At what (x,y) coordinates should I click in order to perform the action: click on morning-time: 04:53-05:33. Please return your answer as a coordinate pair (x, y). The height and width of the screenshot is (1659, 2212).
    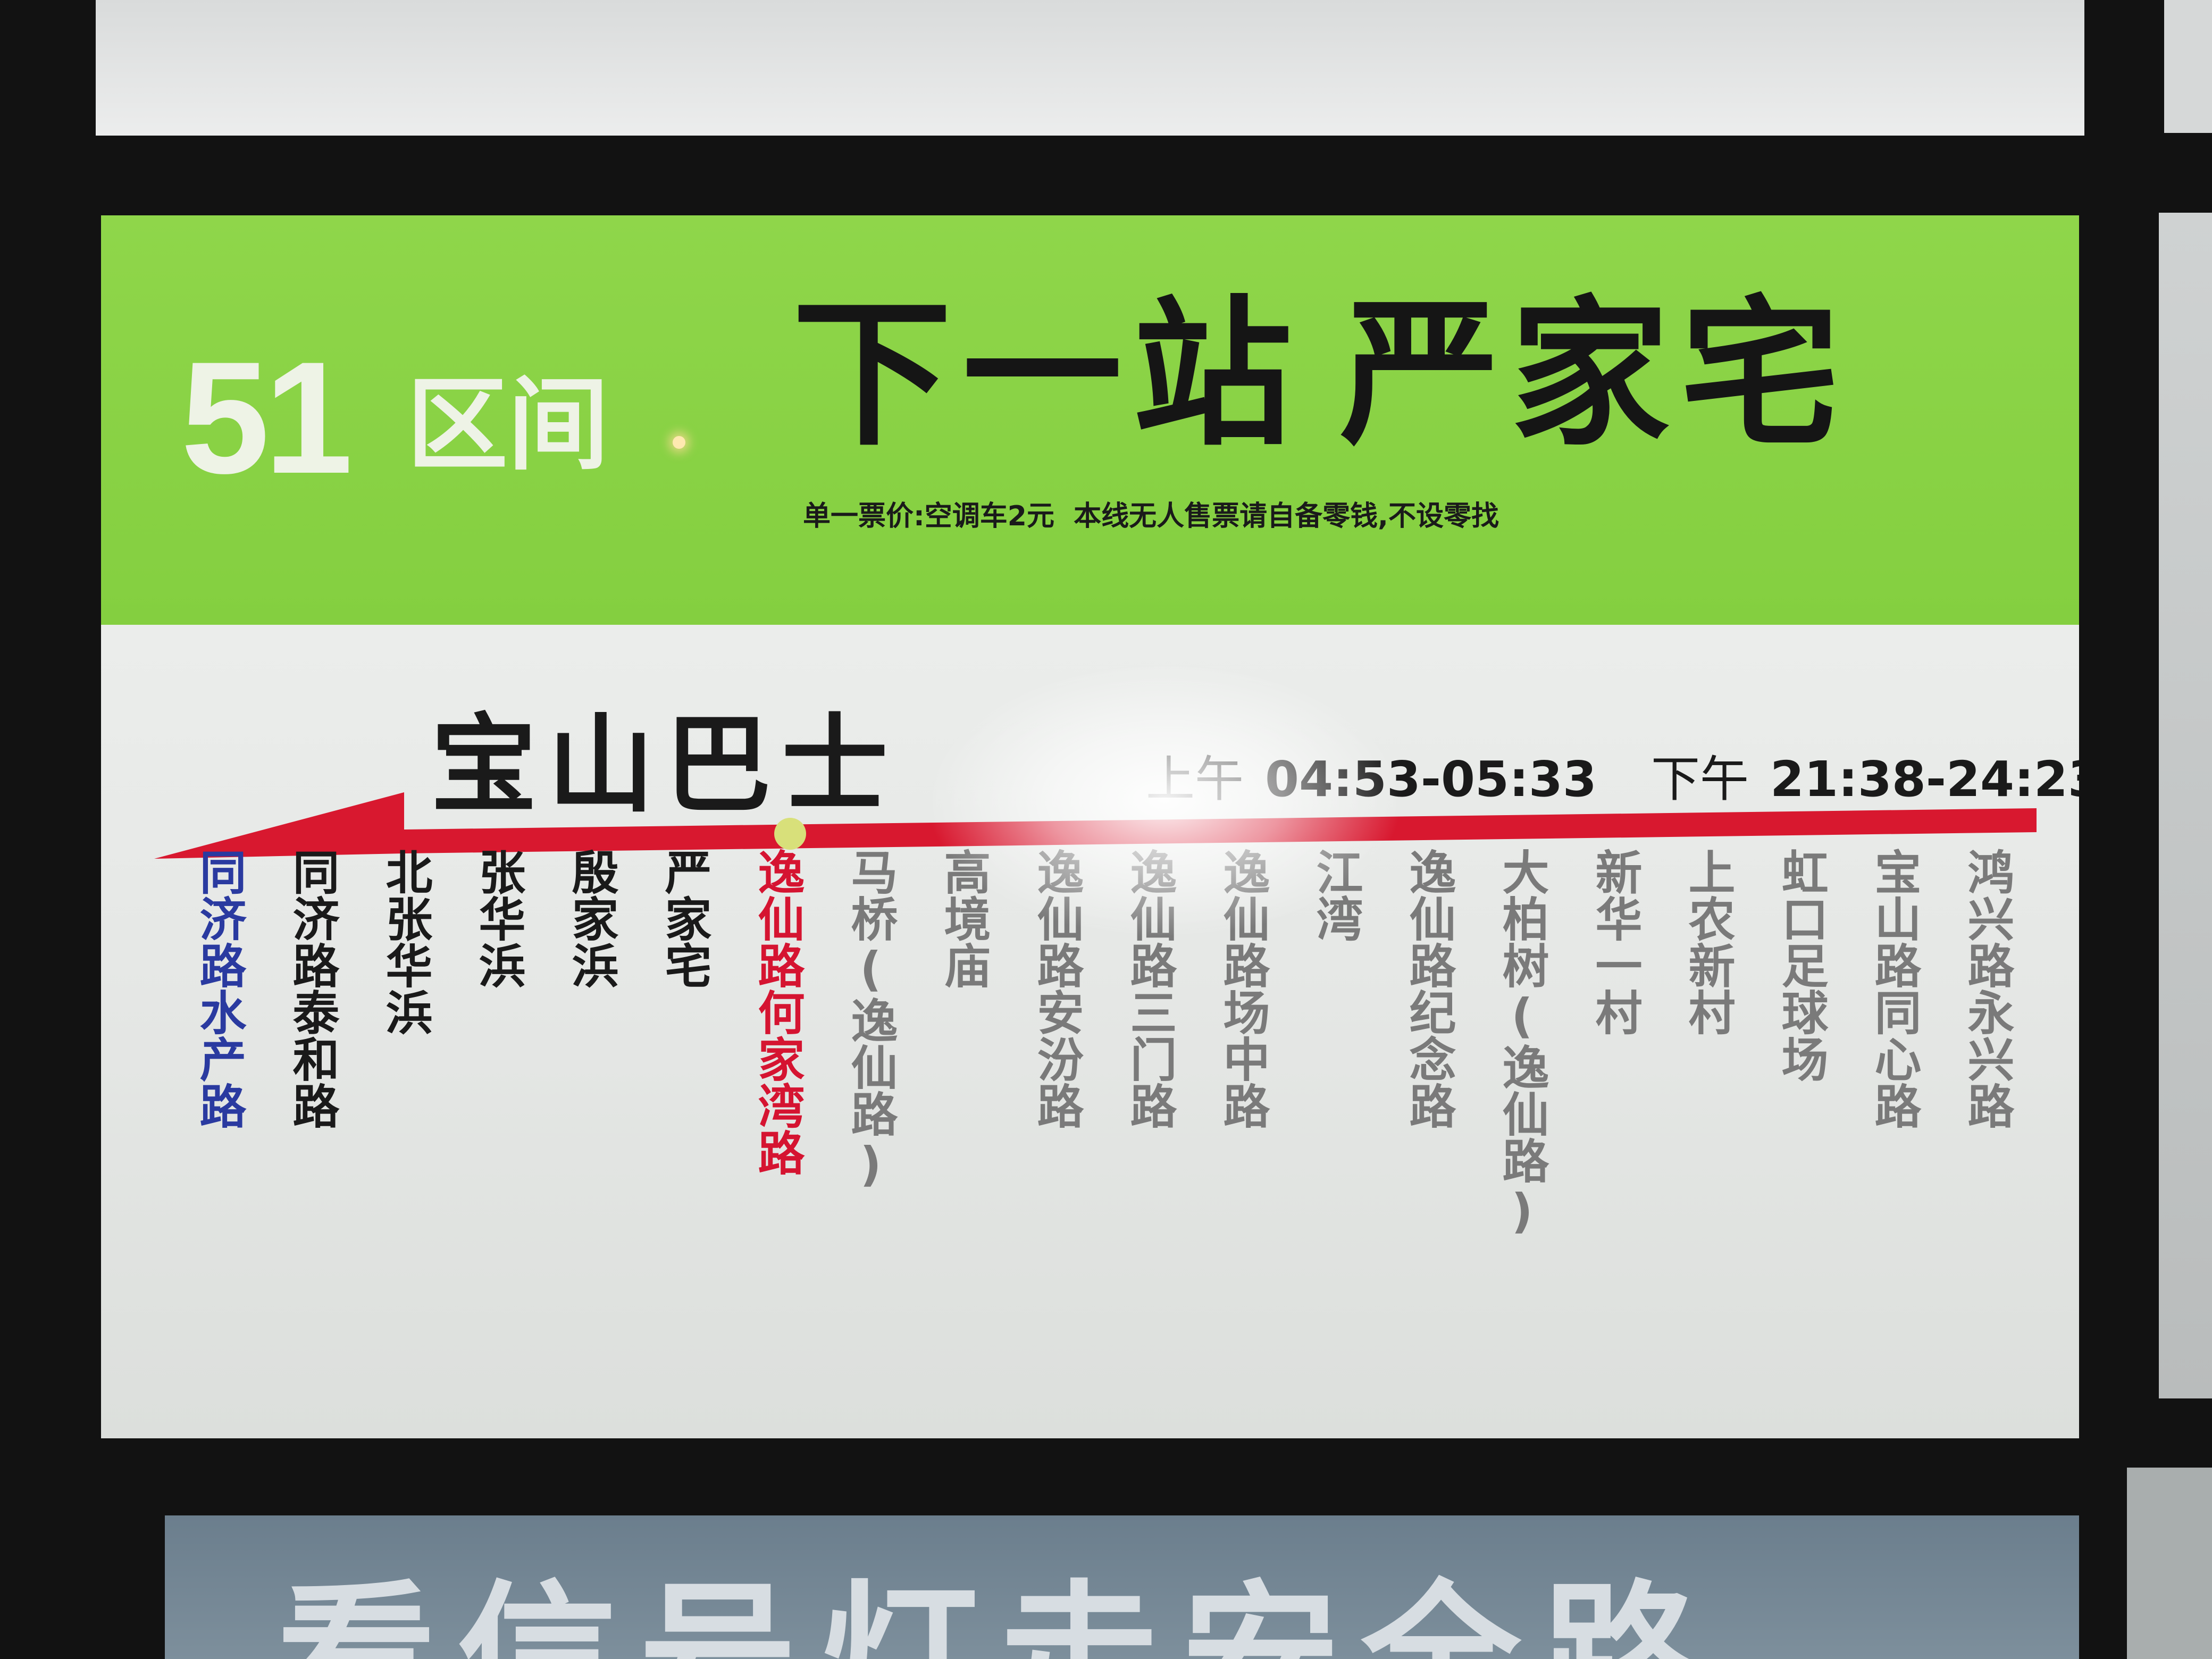
    Looking at the image, I should click on (1431, 779).